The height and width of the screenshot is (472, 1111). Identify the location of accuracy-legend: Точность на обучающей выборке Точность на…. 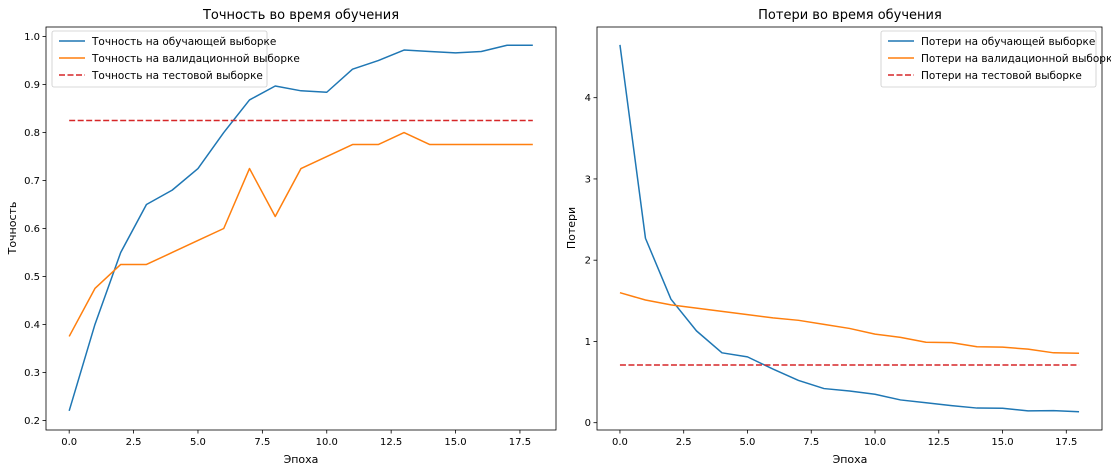
(175, 59).